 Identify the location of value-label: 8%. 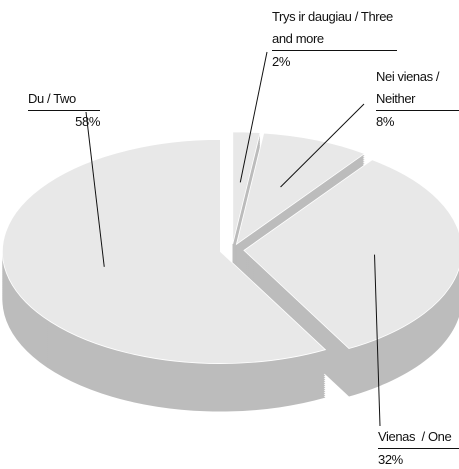
(385, 121).